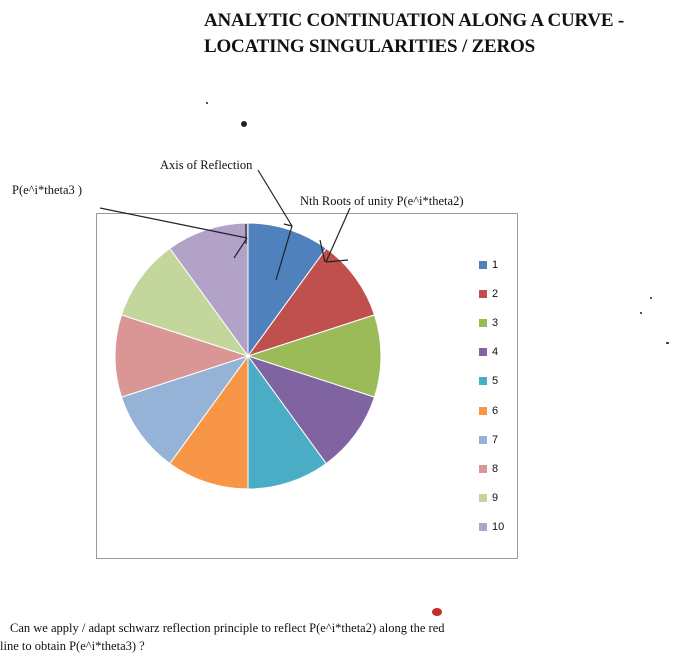 The image size is (692, 657). What do you see at coordinates (240, 248) in the screenshot?
I see `arrow-p-theta3-stroke` at bounding box center [240, 248].